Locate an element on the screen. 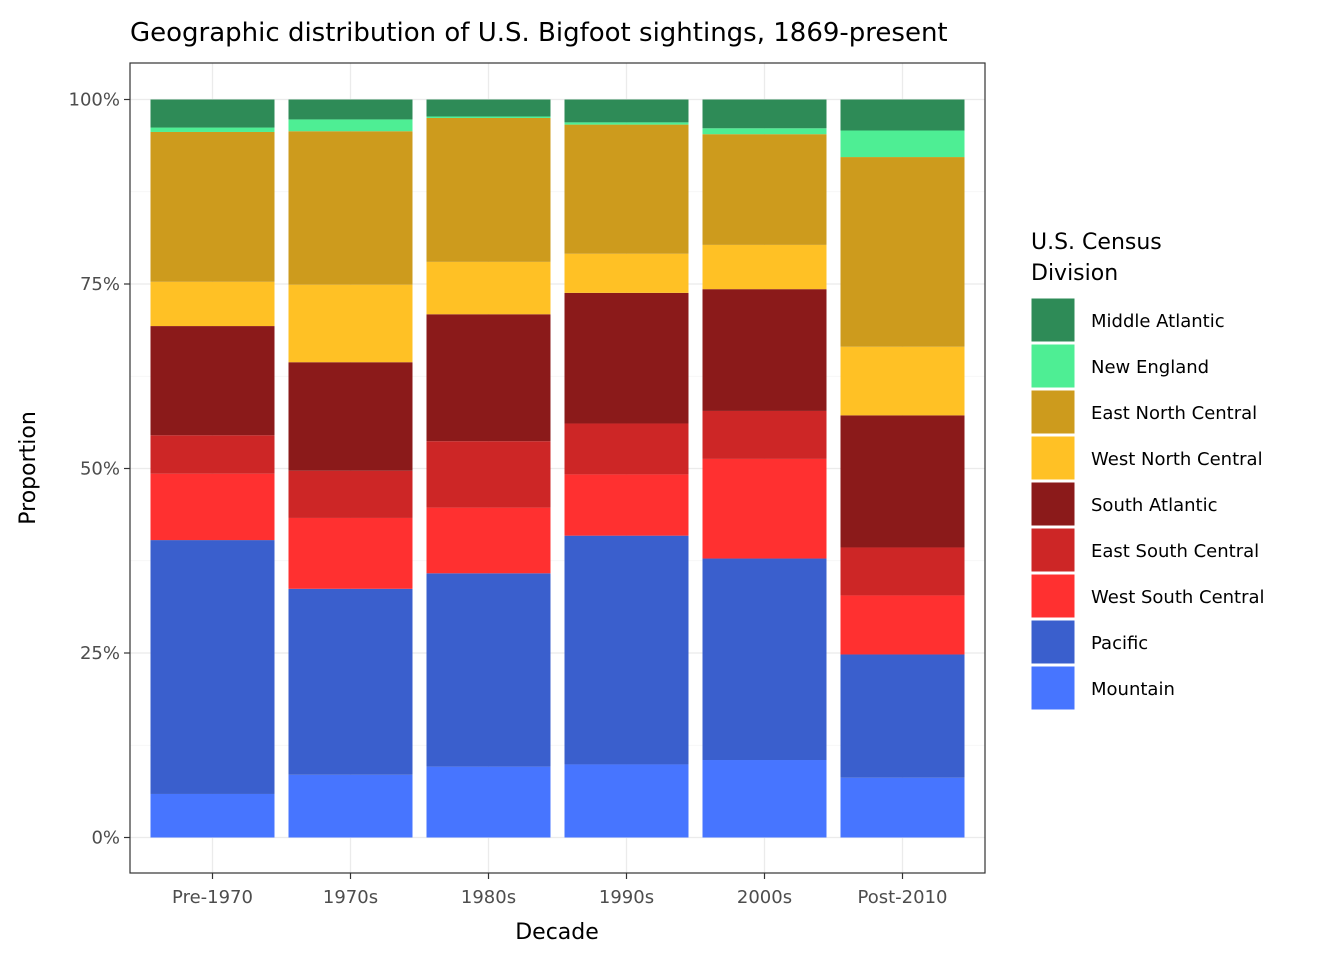 Image resolution: width=1344 pixels, height=960 pixels. x-tick-label: 1980s is located at coordinates (488, 897).